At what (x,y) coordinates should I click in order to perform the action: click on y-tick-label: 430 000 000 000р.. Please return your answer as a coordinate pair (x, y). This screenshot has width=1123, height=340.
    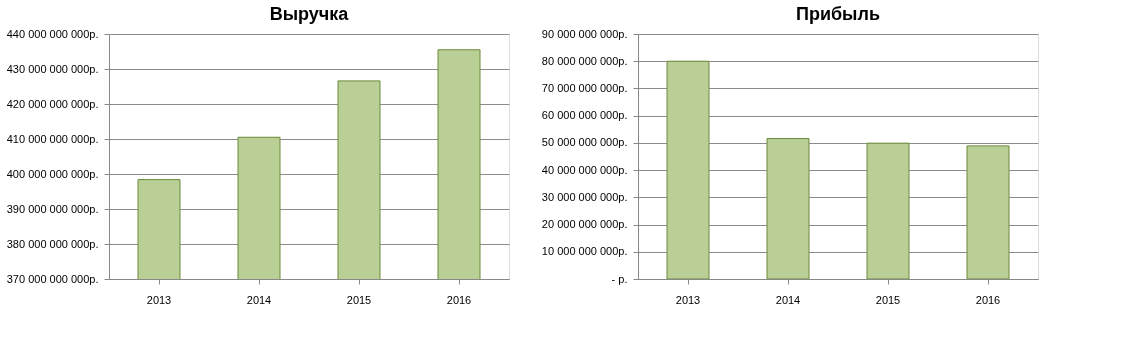
    Looking at the image, I should click on (52, 68).